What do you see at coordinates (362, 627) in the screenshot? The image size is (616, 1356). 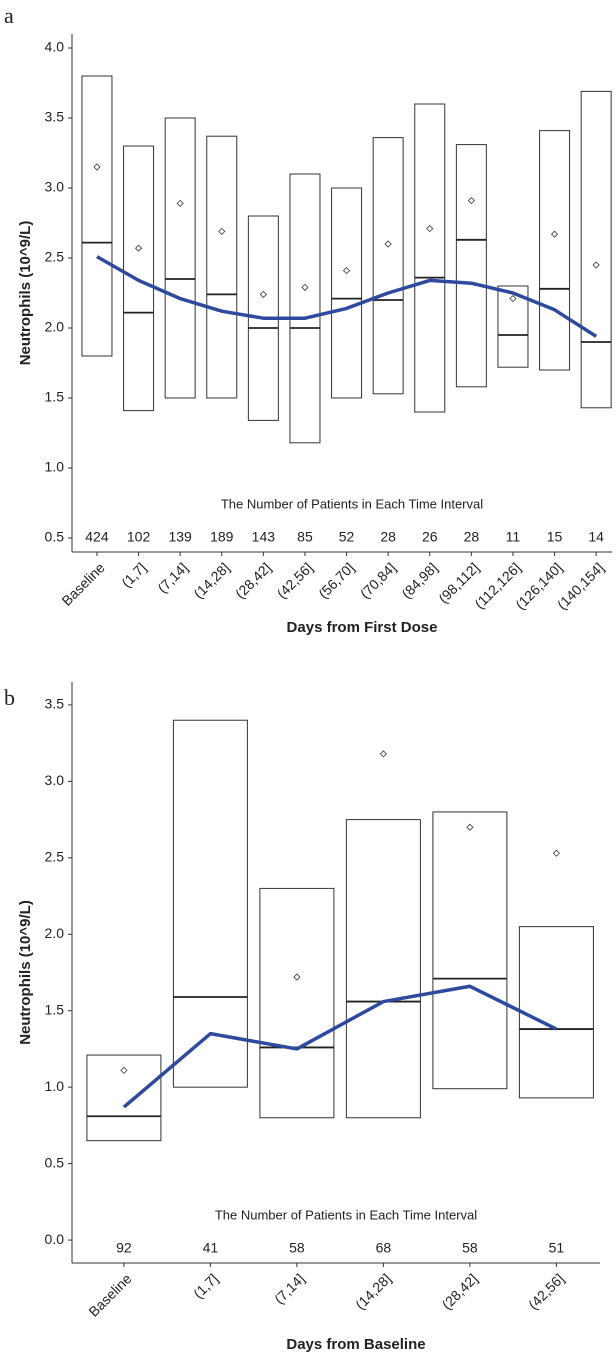 I see `x-axis-title: Days from First Dose` at bounding box center [362, 627].